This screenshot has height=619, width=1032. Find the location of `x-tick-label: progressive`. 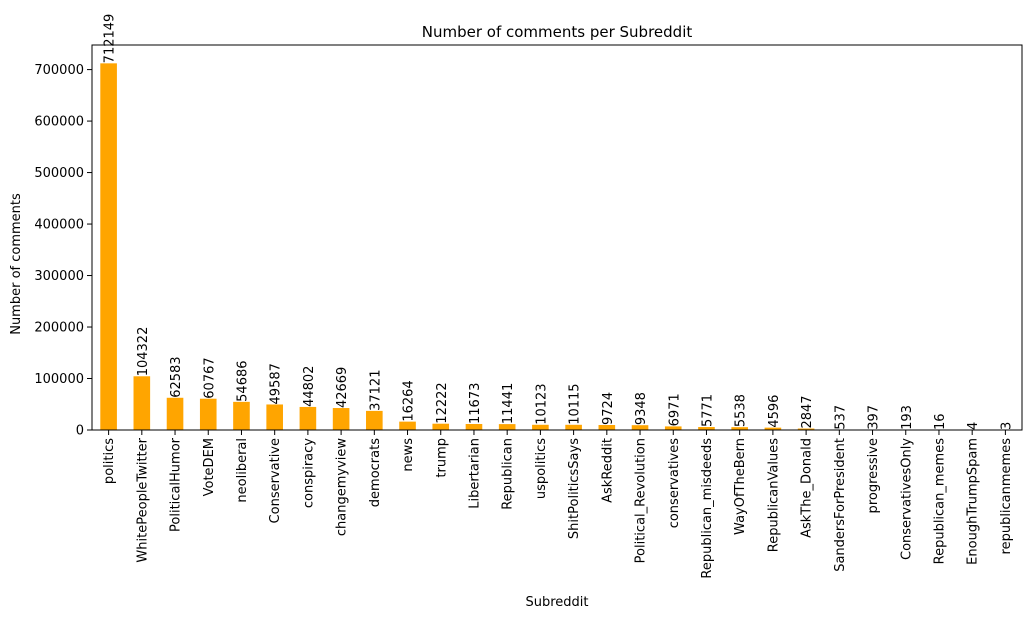

x-tick-label: progressive is located at coordinates (873, 475).